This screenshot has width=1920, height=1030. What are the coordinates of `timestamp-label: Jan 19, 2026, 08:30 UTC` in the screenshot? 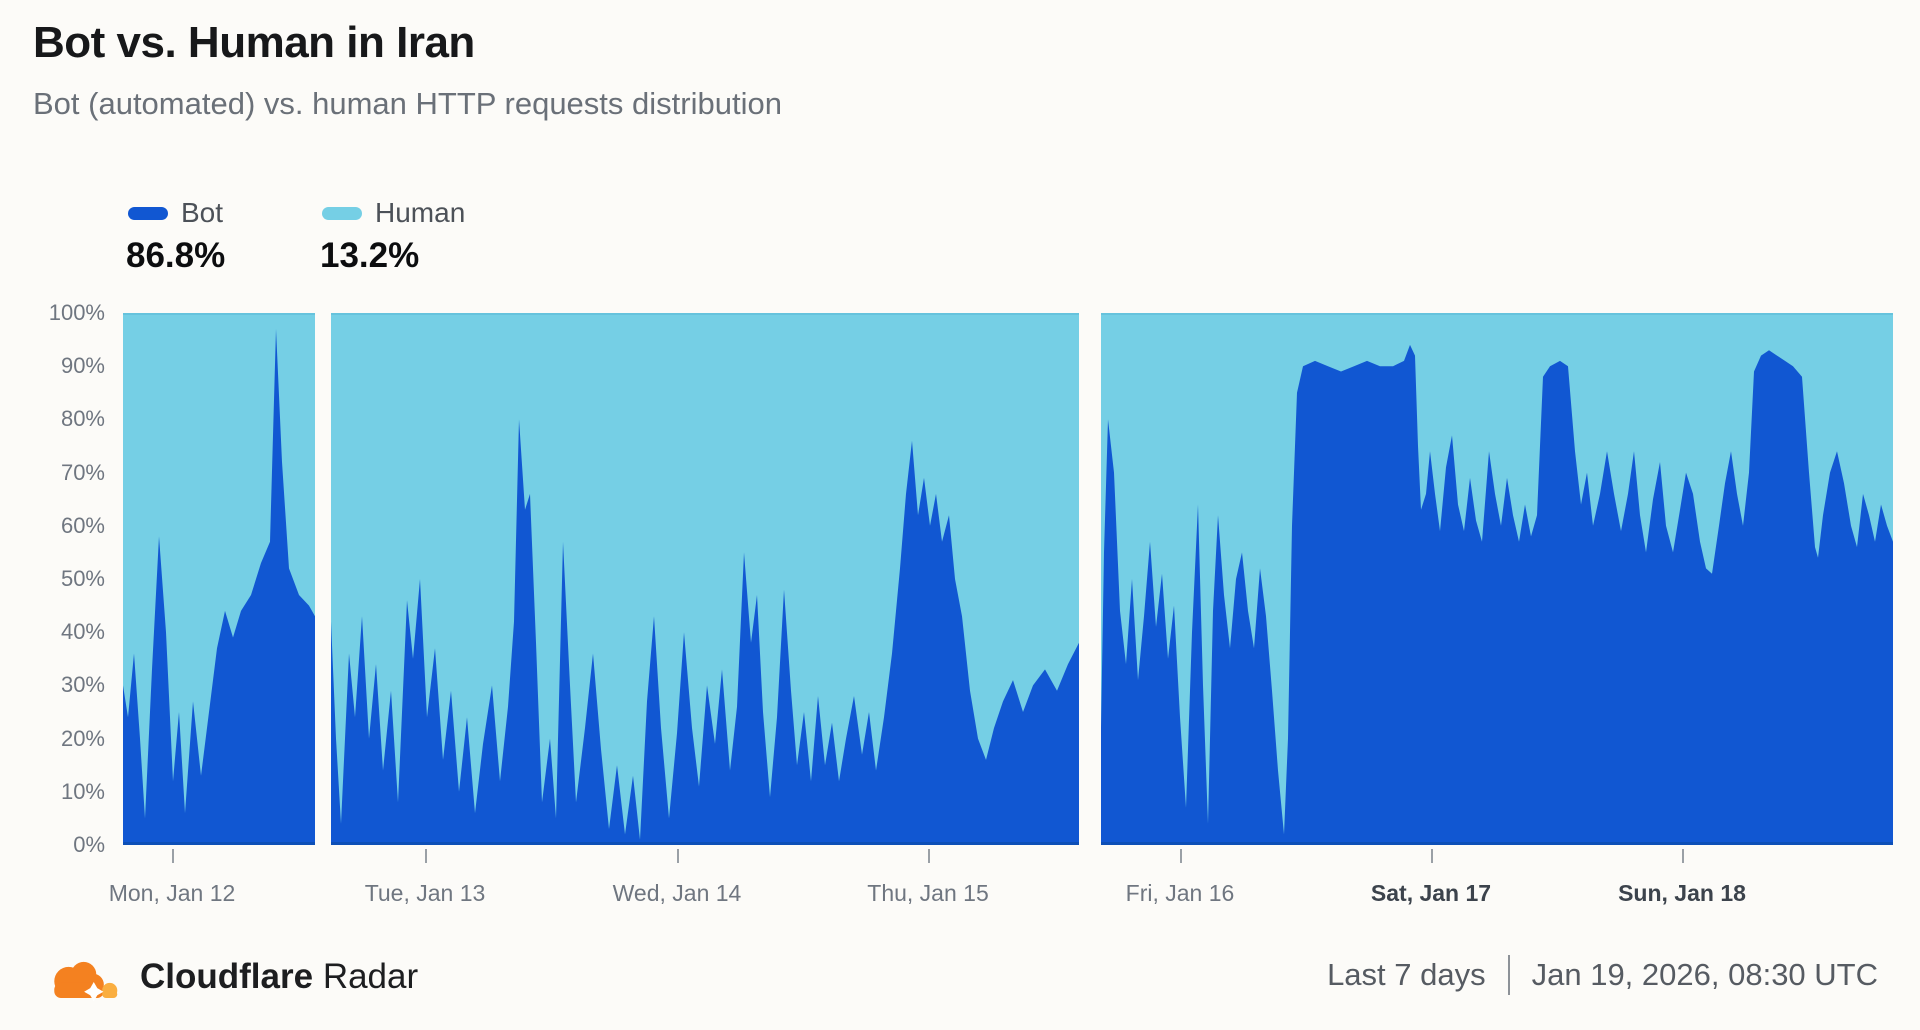 It's located at (1704, 974).